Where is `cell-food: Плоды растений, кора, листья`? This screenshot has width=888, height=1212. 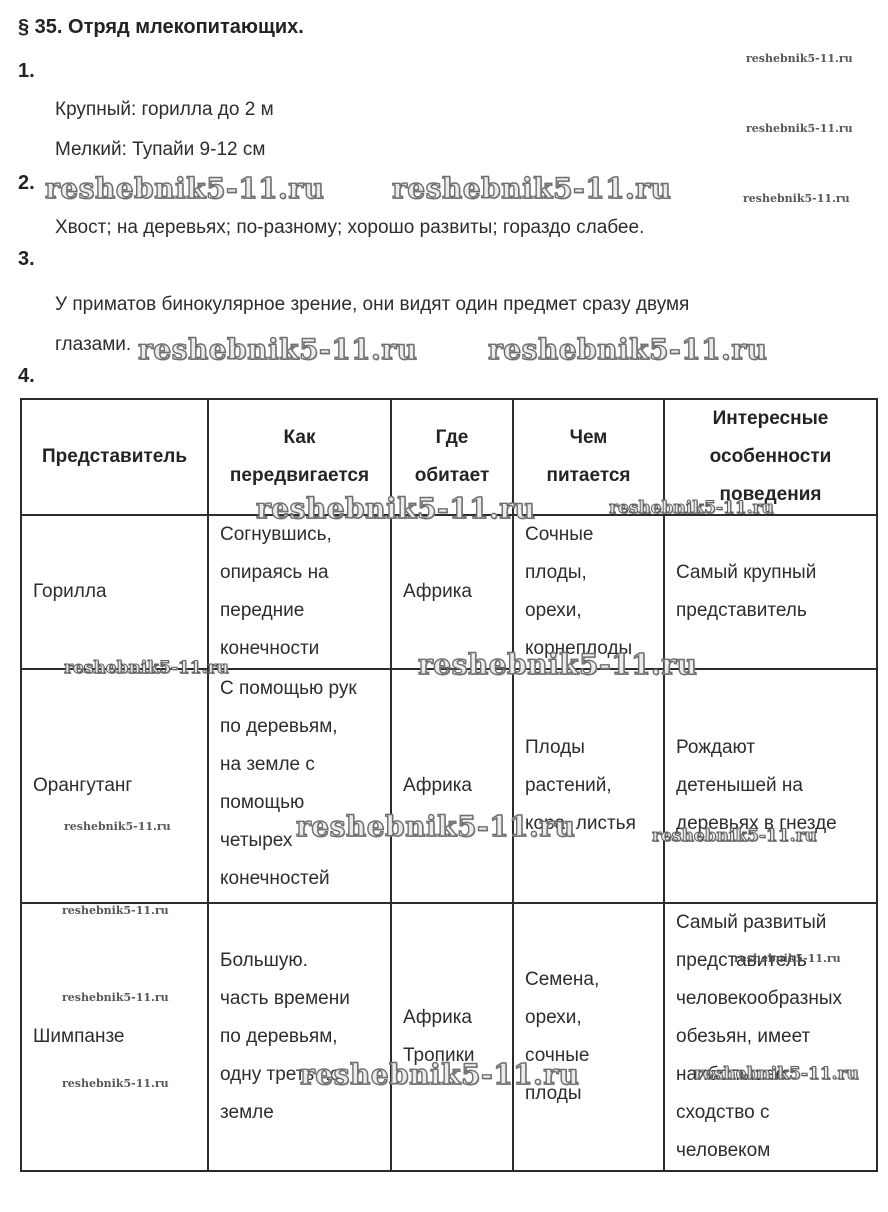 cell-food: Плоды растений, кора, листья is located at coordinates (588, 786).